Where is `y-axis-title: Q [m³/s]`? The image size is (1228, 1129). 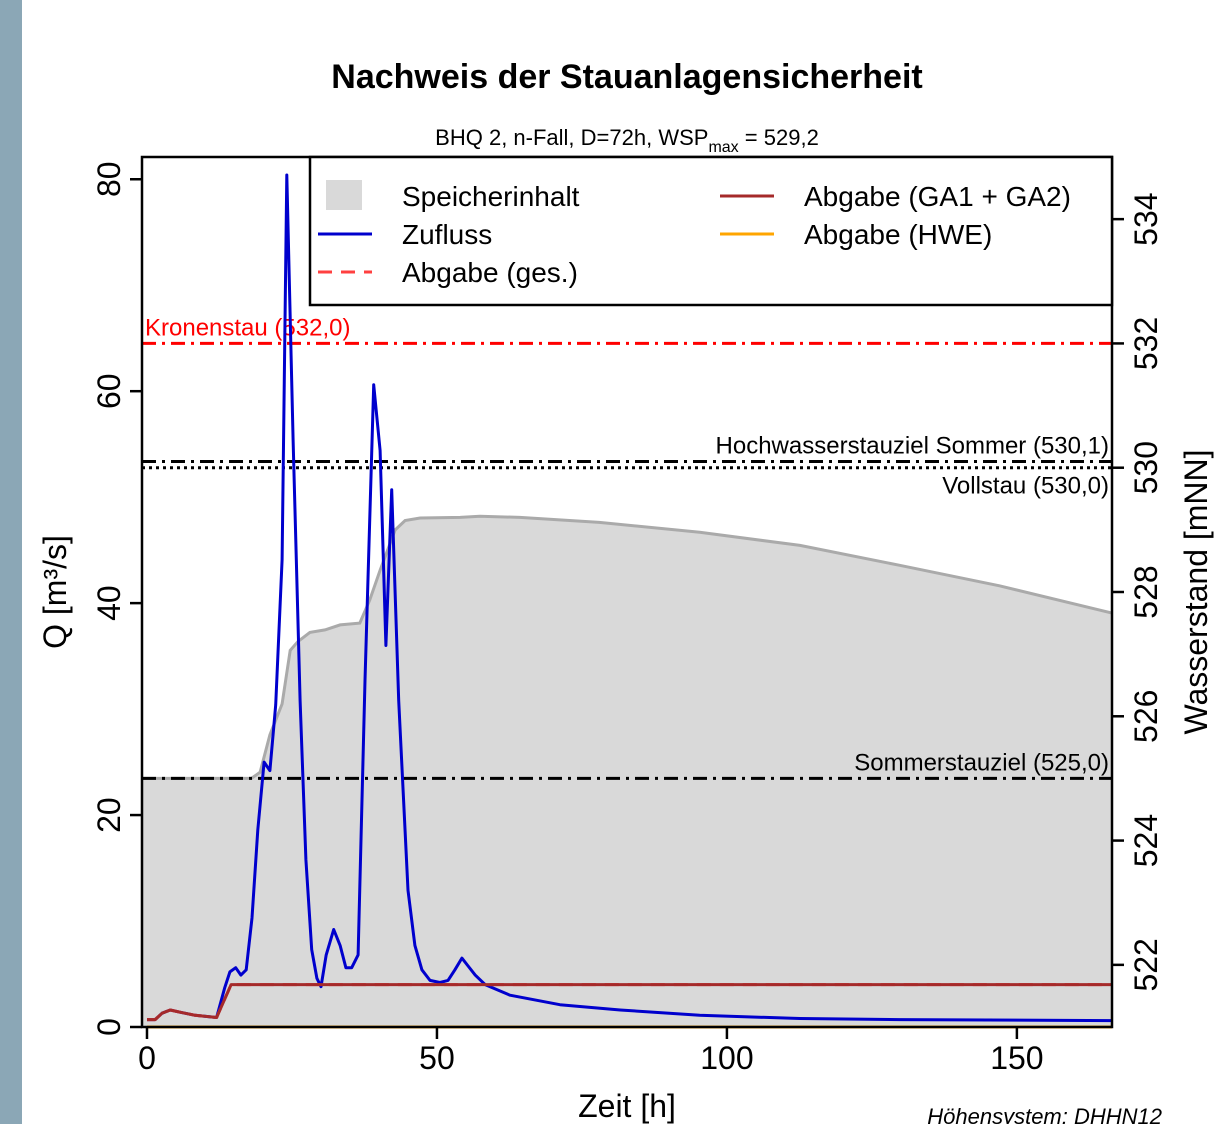 y-axis-title: Q [m³/s] is located at coordinates (55, 592).